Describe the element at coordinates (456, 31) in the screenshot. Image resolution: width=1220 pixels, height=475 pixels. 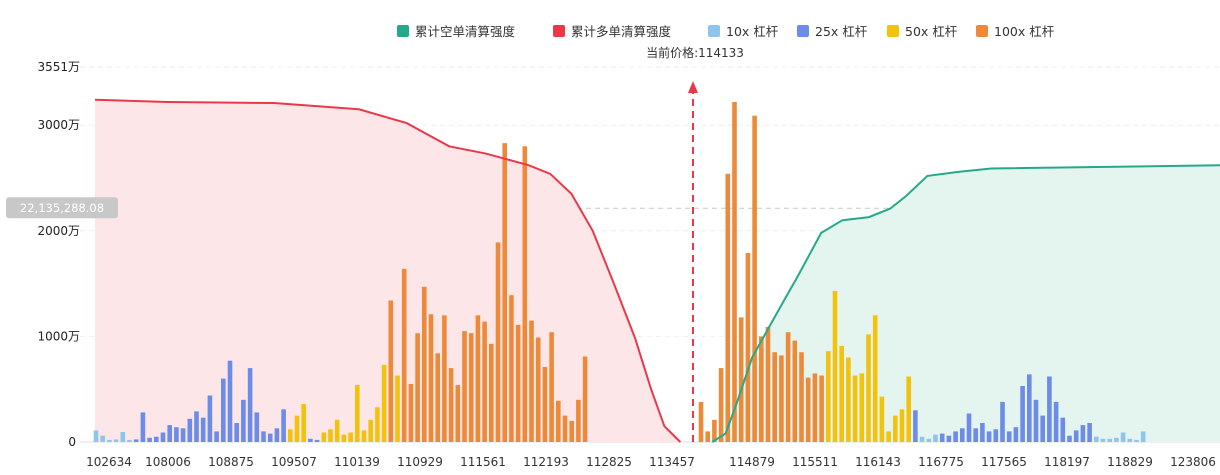
I see `legend-item-cum_short: 累计空单清算强度` at that location.